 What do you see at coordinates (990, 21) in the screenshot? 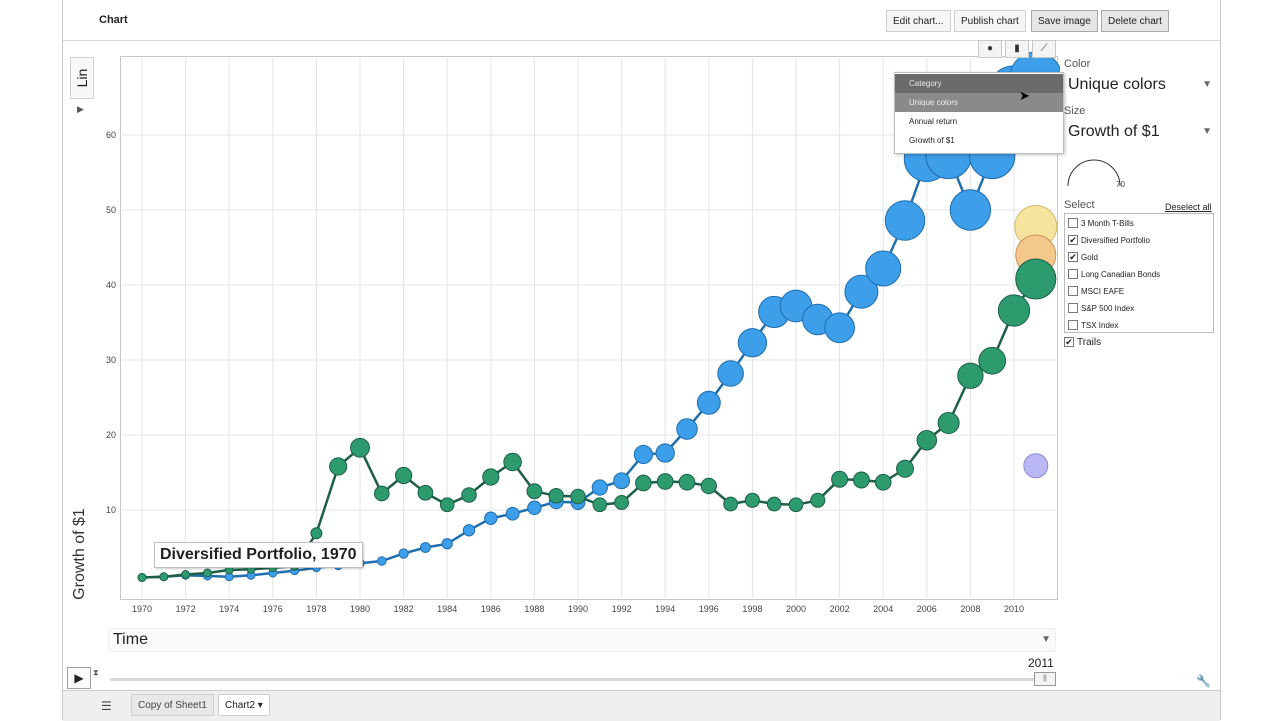
I see `publish-chart-button: Publish chart` at bounding box center [990, 21].